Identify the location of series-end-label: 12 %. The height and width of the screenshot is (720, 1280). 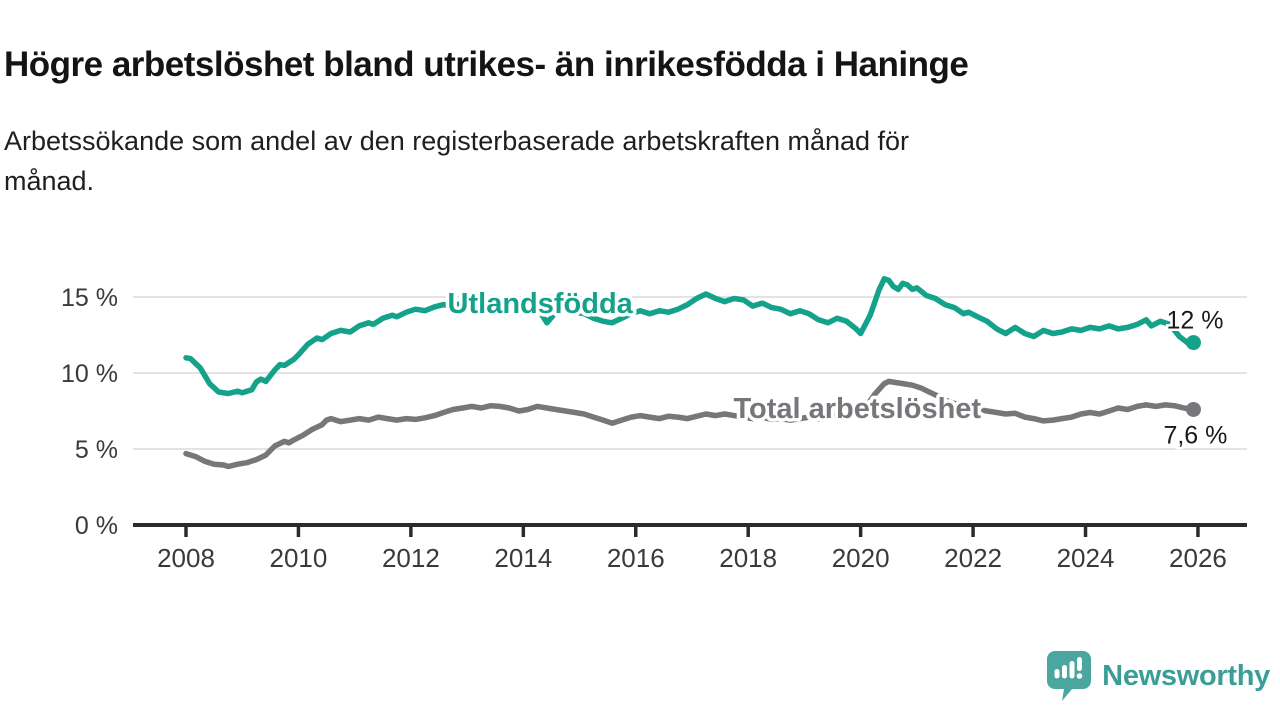
(1194, 321).